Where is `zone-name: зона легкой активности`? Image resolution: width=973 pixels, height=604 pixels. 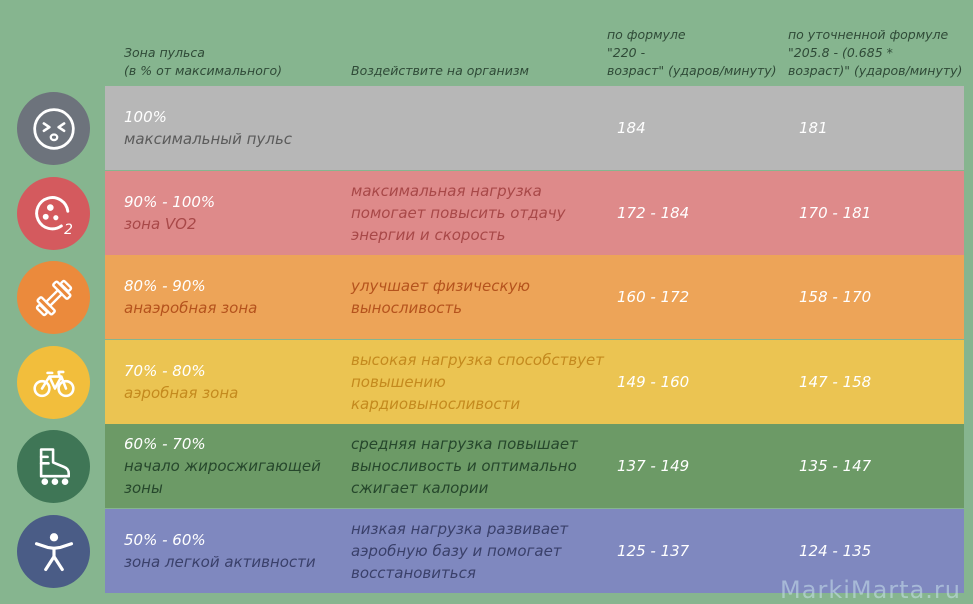 zone-name: зона легкой активности is located at coordinates (220, 562).